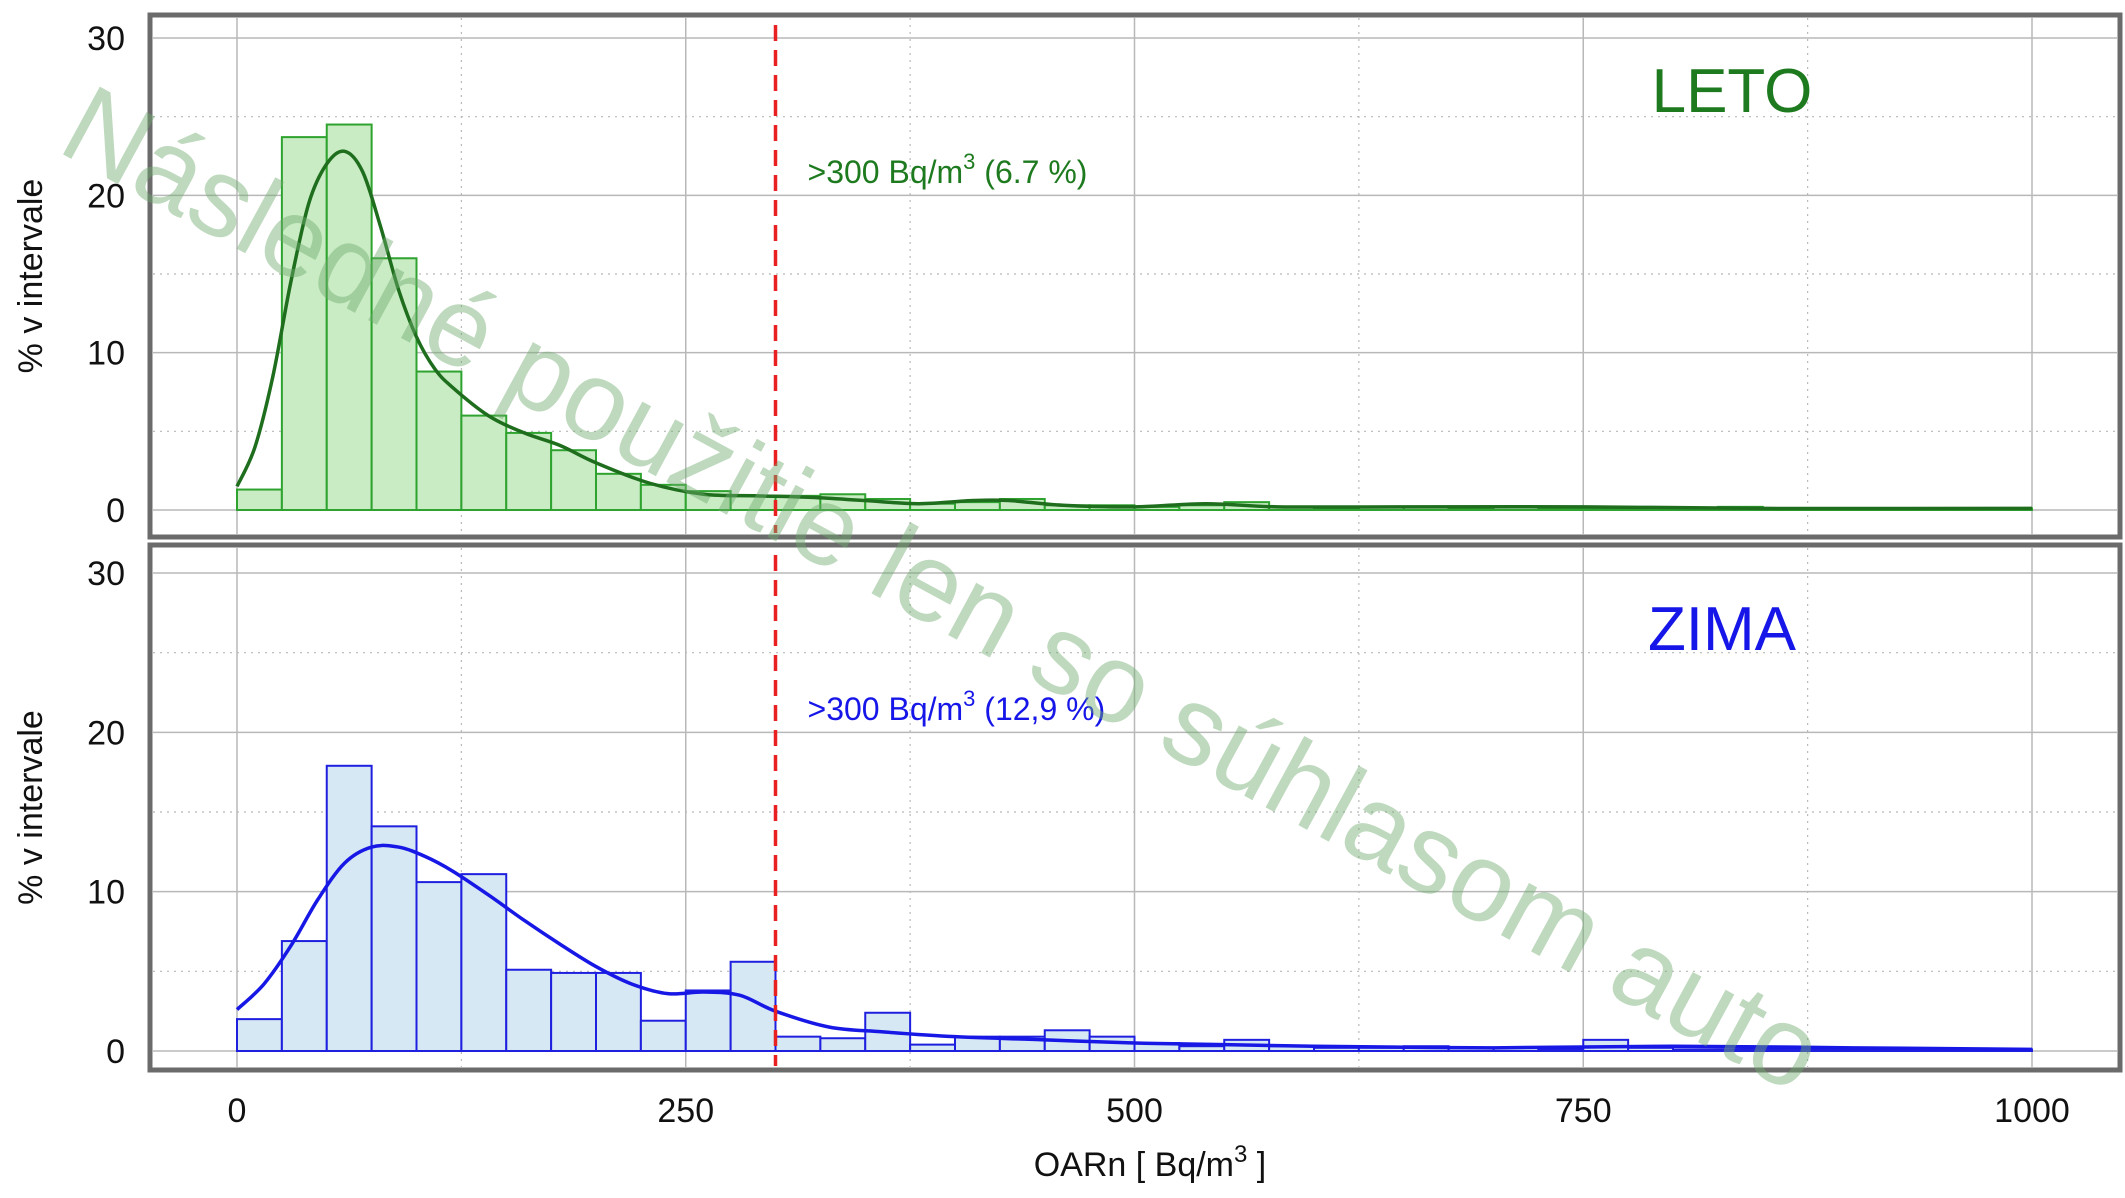  Describe the element at coordinates (1150, 1162) in the screenshot. I see `x-axis-title: OARn [ Bq/m3 ]` at that location.